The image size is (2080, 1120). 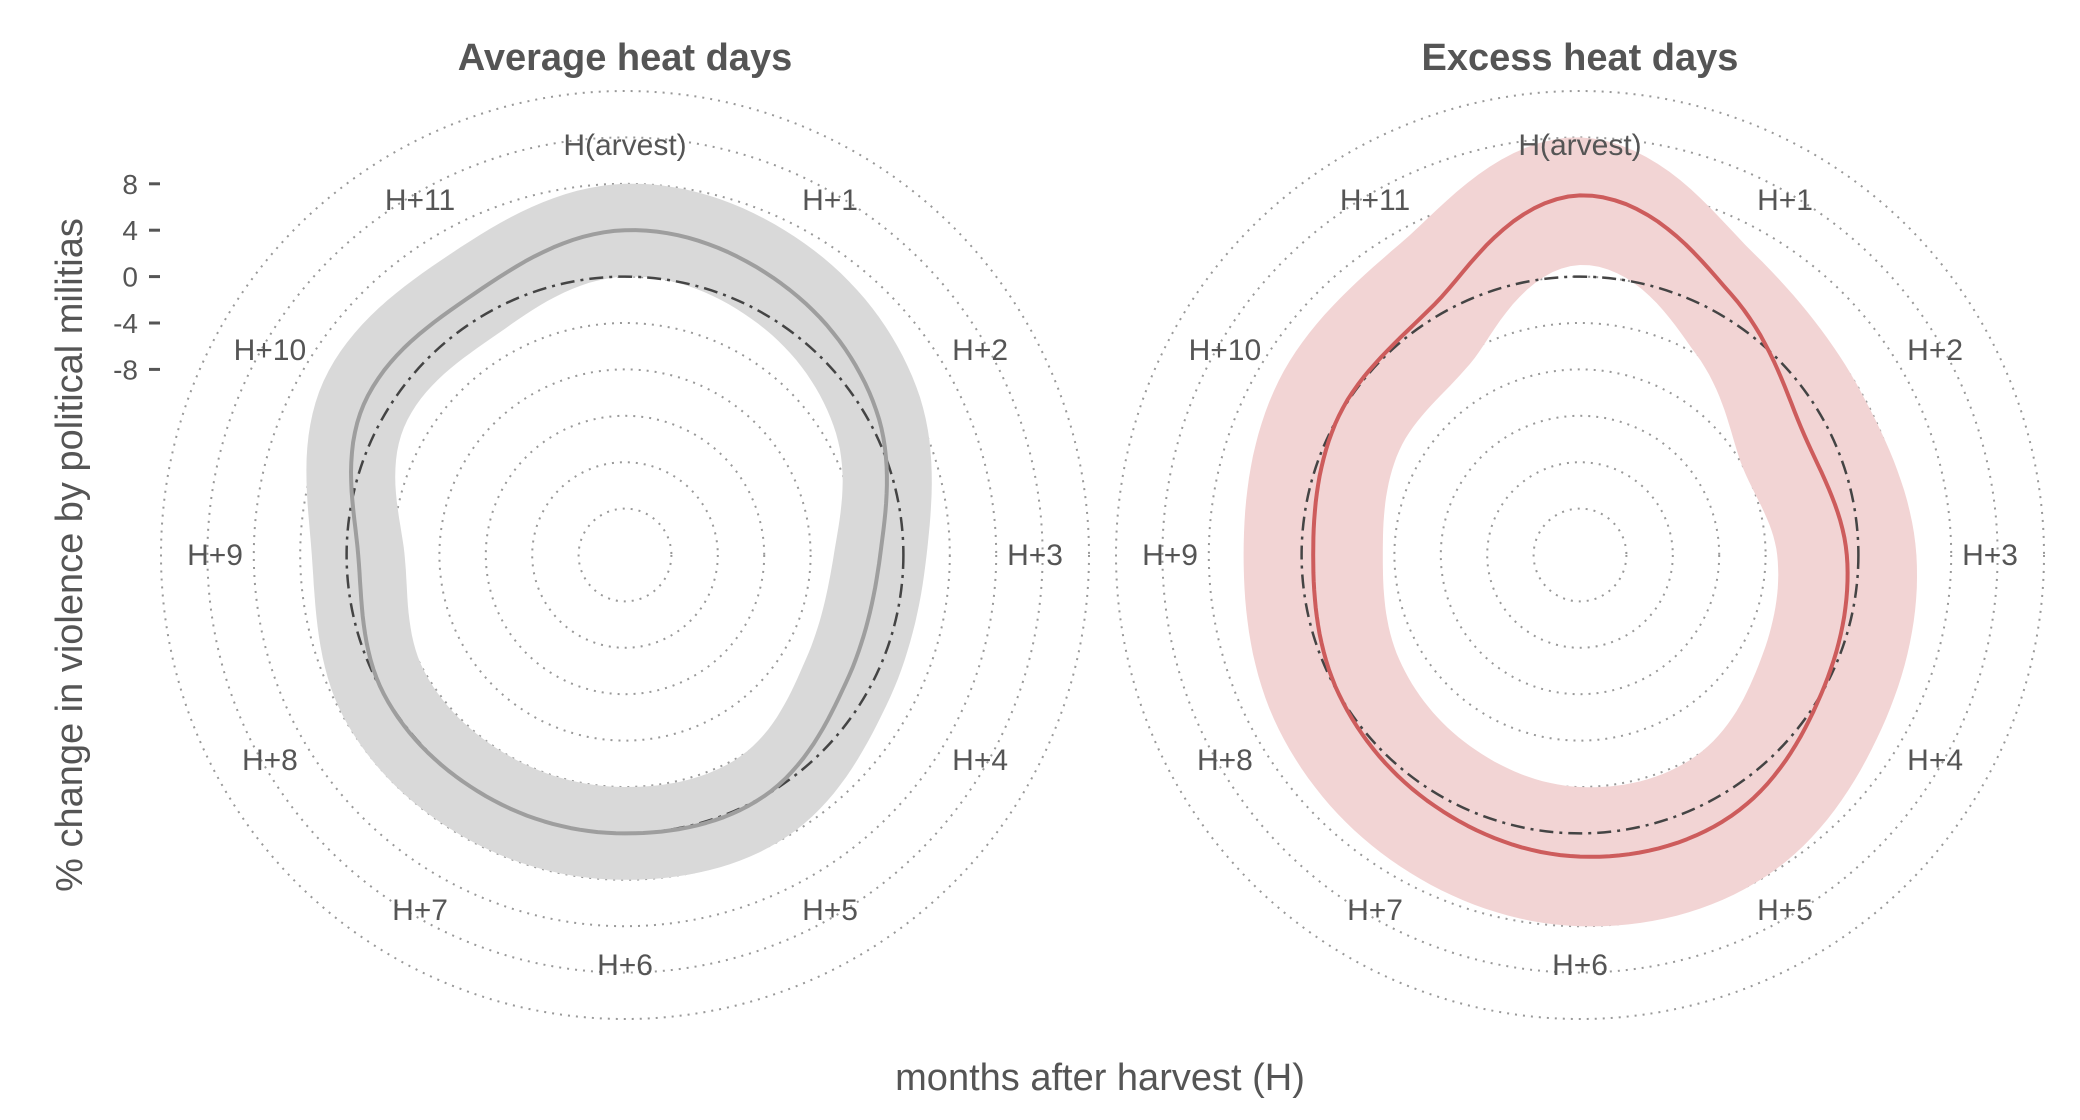 What do you see at coordinates (130, 277) in the screenshot?
I see `radial-tick-label: 0` at bounding box center [130, 277].